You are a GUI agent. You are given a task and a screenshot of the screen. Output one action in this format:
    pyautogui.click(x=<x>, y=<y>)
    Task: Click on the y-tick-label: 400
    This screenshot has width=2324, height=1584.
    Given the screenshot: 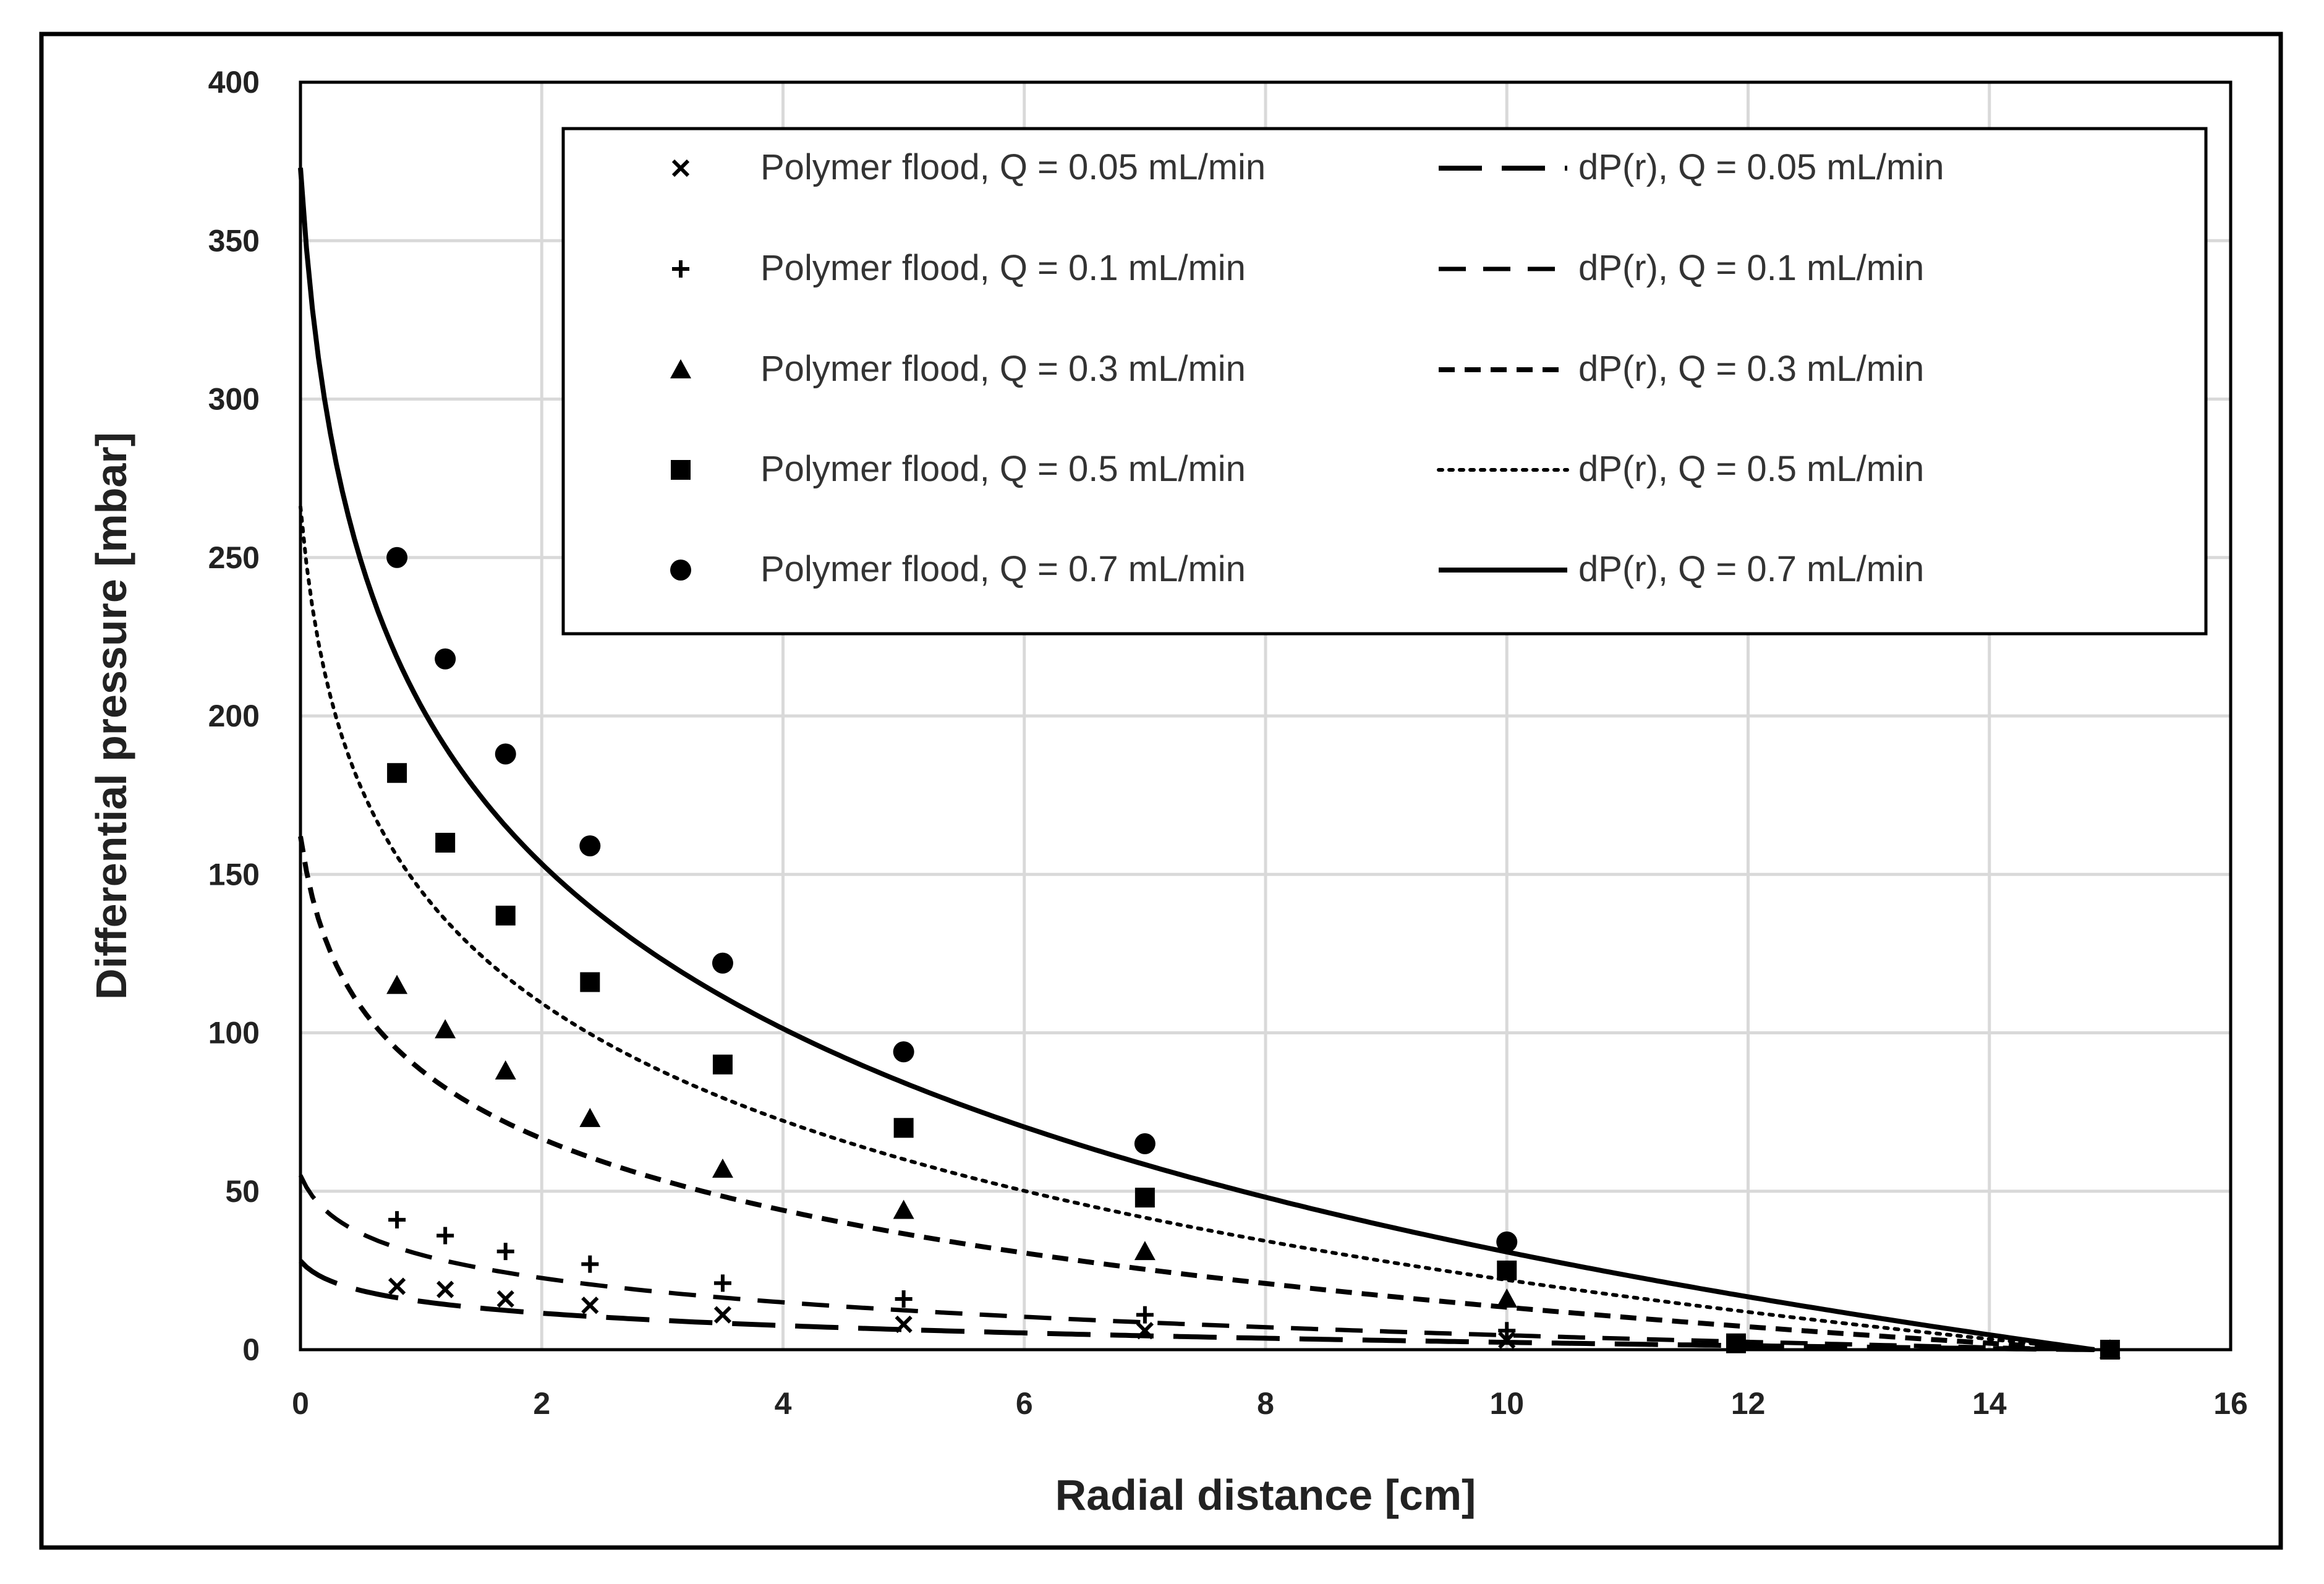 What is the action you would take?
    pyautogui.click(x=234, y=82)
    